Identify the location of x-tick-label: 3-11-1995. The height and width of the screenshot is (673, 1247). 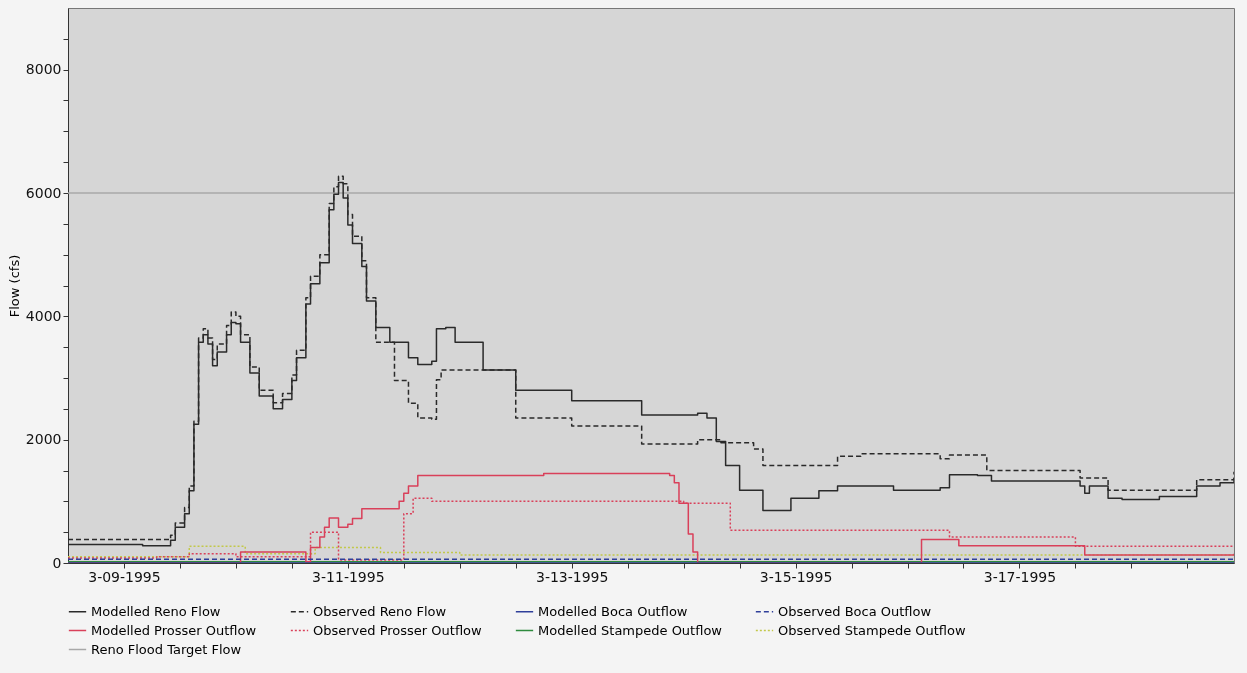
(348, 576).